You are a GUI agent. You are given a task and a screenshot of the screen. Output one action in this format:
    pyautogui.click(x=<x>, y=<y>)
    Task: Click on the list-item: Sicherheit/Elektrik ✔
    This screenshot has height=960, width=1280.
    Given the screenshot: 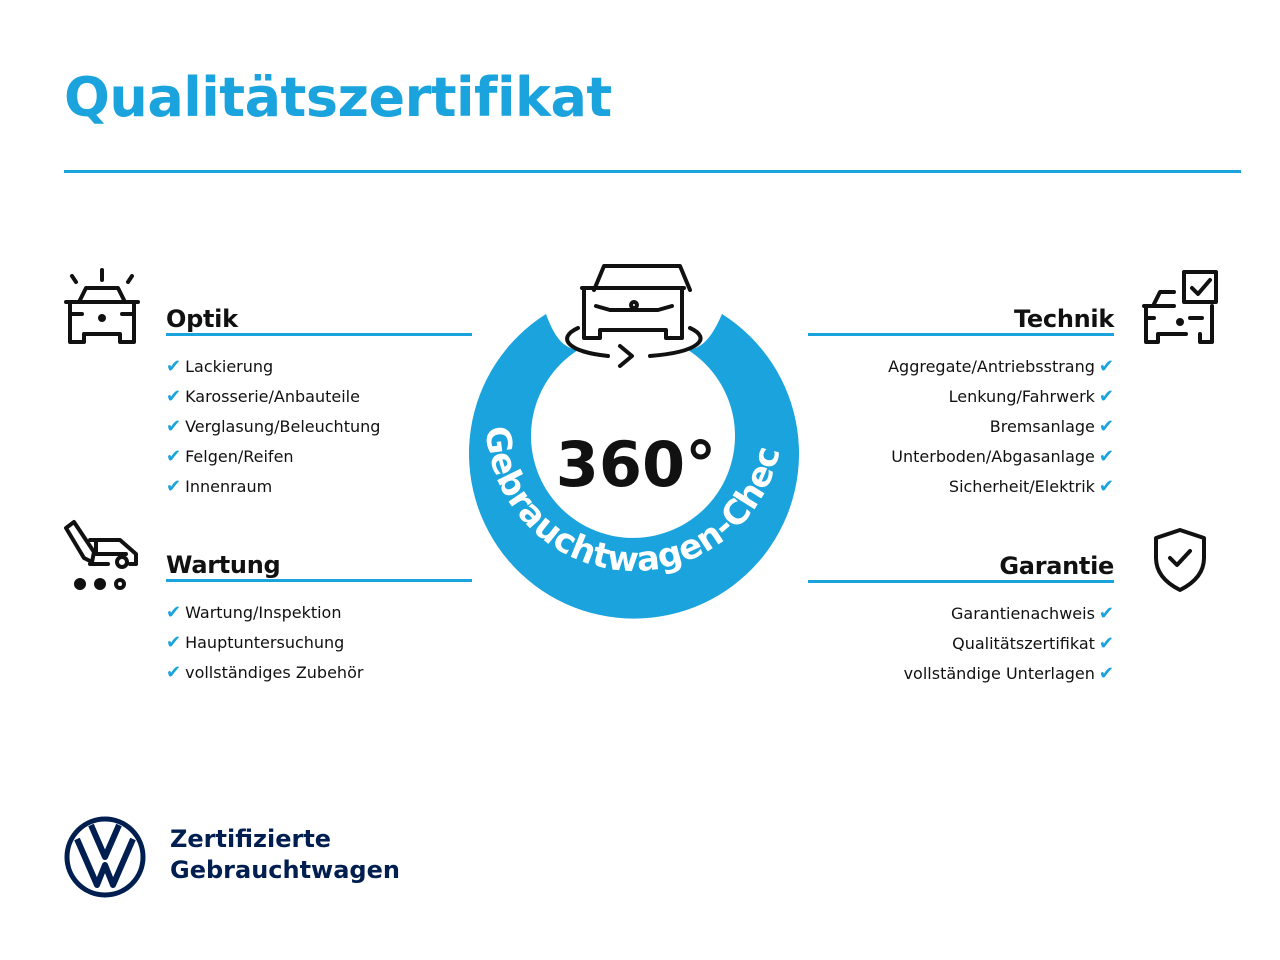 What is the action you would take?
    pyautogui.click(x=1031, y=486)
    